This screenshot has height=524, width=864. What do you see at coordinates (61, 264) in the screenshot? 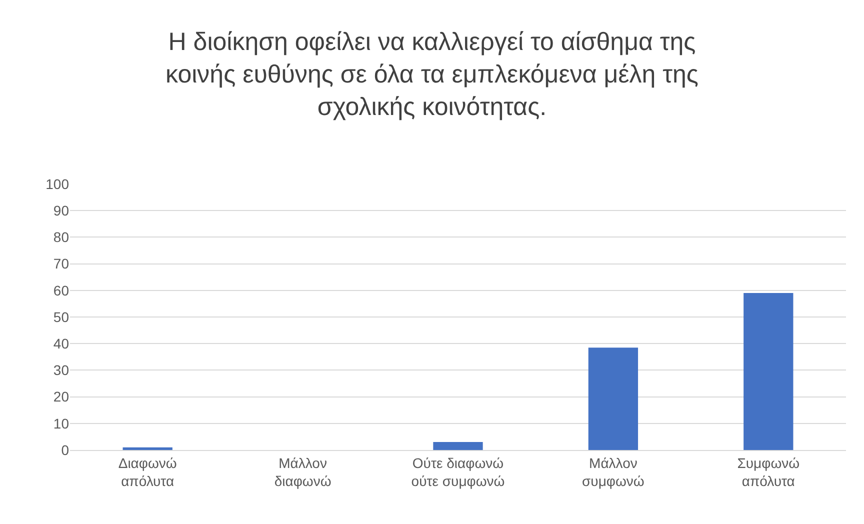
I see `y-tick-label: 70` at bounding box center [61, 264].